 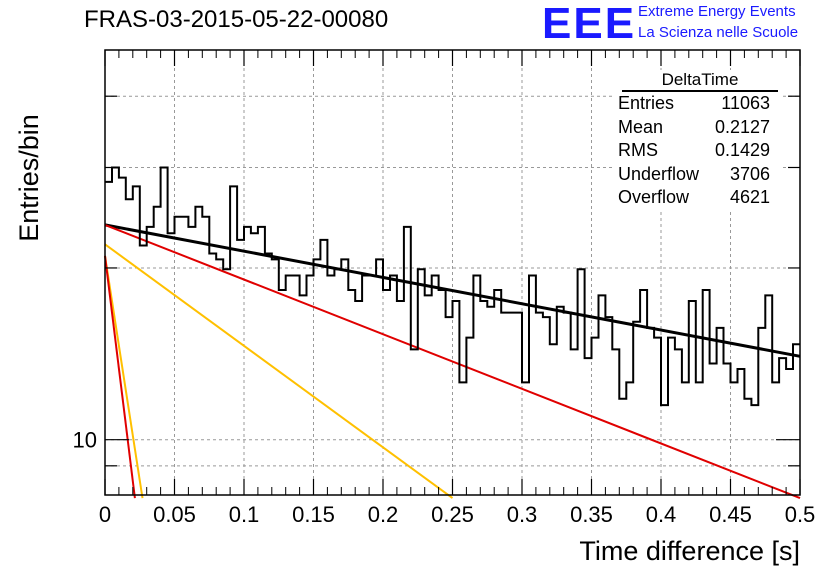 What do you see at coordinates (641, 126) in the screenshot?
I see `stats-label: Mean` at bounding box center [641, 126].